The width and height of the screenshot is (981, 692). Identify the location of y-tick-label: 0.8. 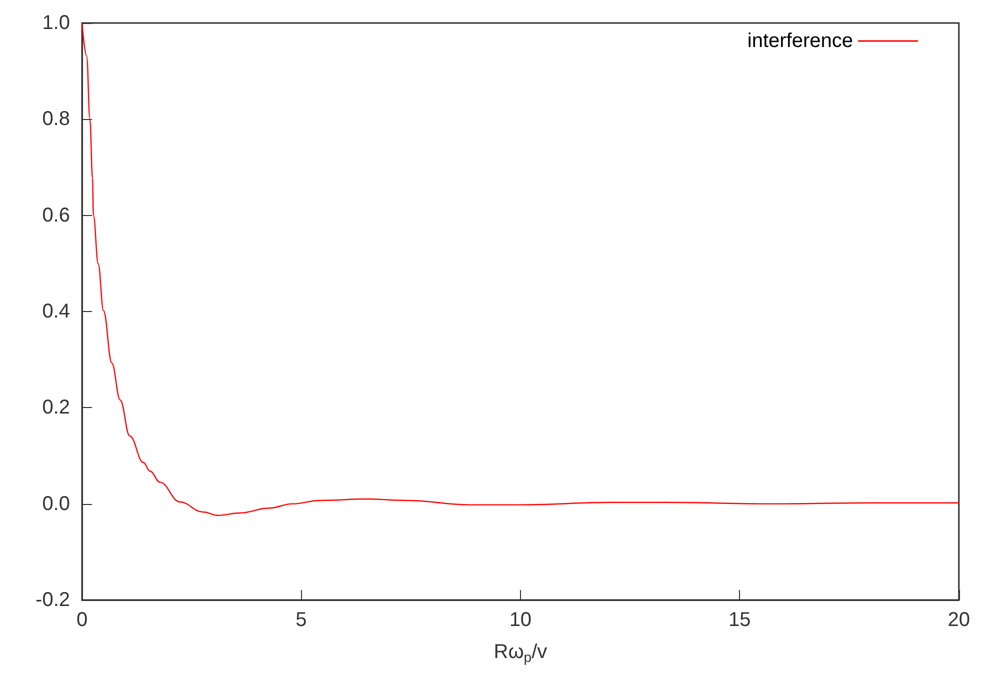
(56, 119).